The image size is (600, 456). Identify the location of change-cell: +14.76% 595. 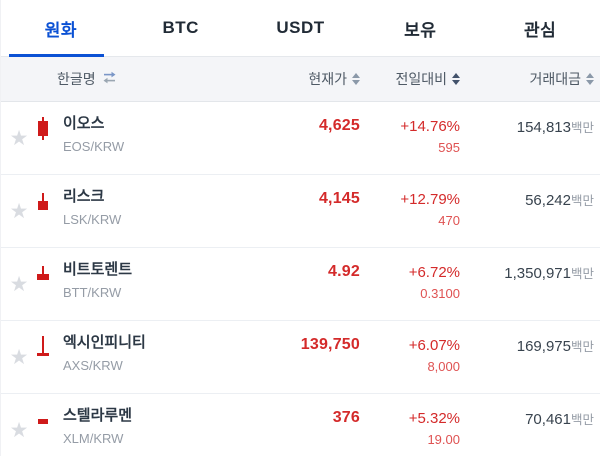
(410, 138).